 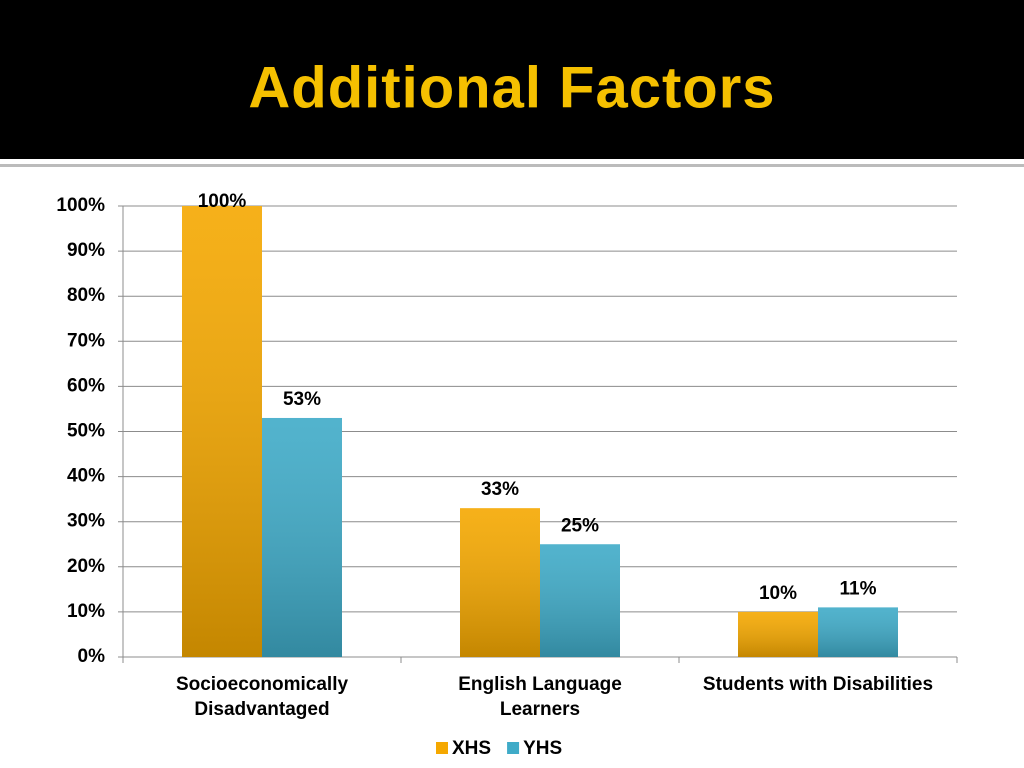 What do you see at coordinates (86, 566) in the screenshot?
I see `y-tick-label: 20%` at bounding box center [86, 566].